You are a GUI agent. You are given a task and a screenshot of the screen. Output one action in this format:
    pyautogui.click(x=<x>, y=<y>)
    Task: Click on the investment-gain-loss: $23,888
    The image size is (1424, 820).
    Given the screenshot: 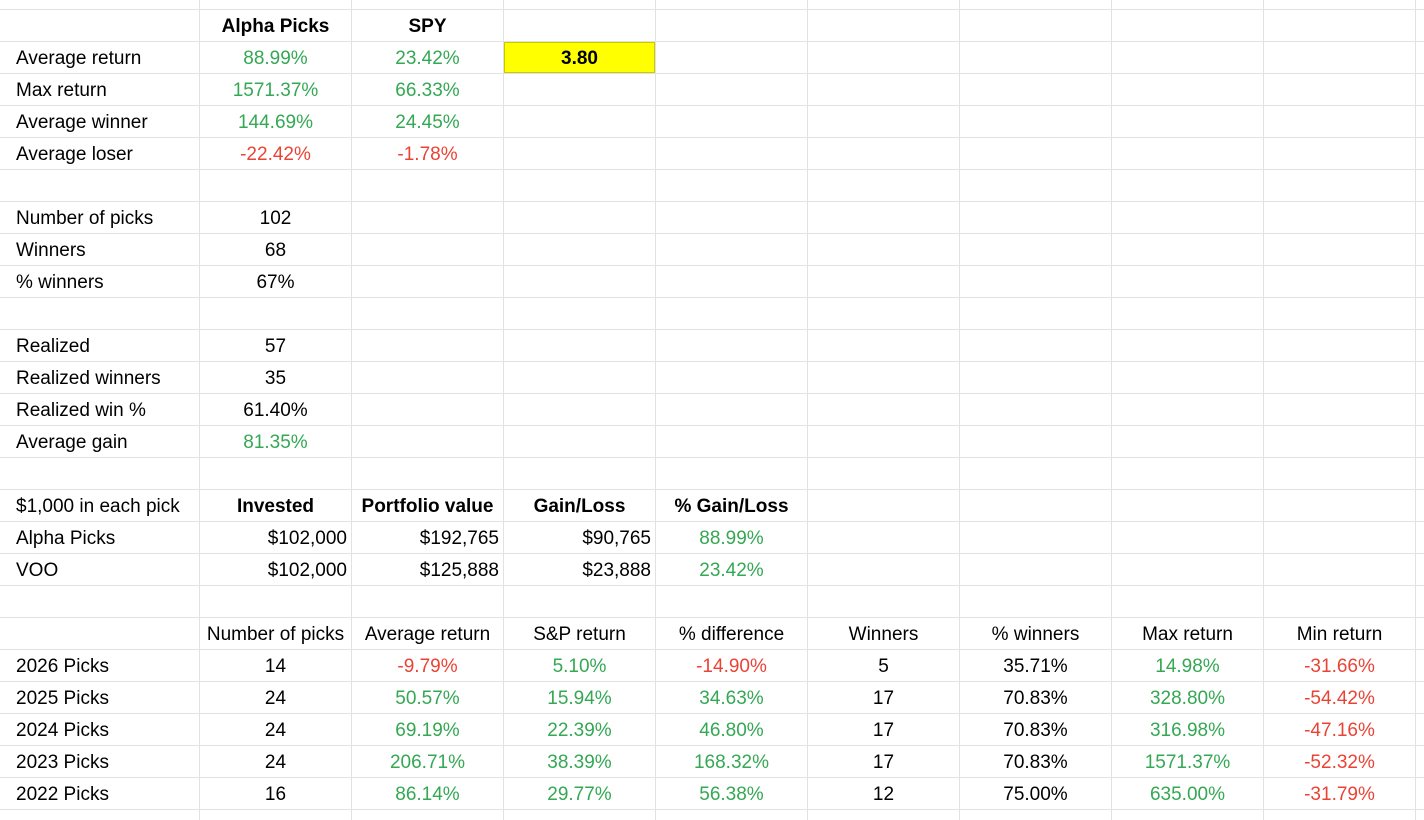 What is the action you would take?
    pyautogui.click(x=616, y=570)
    